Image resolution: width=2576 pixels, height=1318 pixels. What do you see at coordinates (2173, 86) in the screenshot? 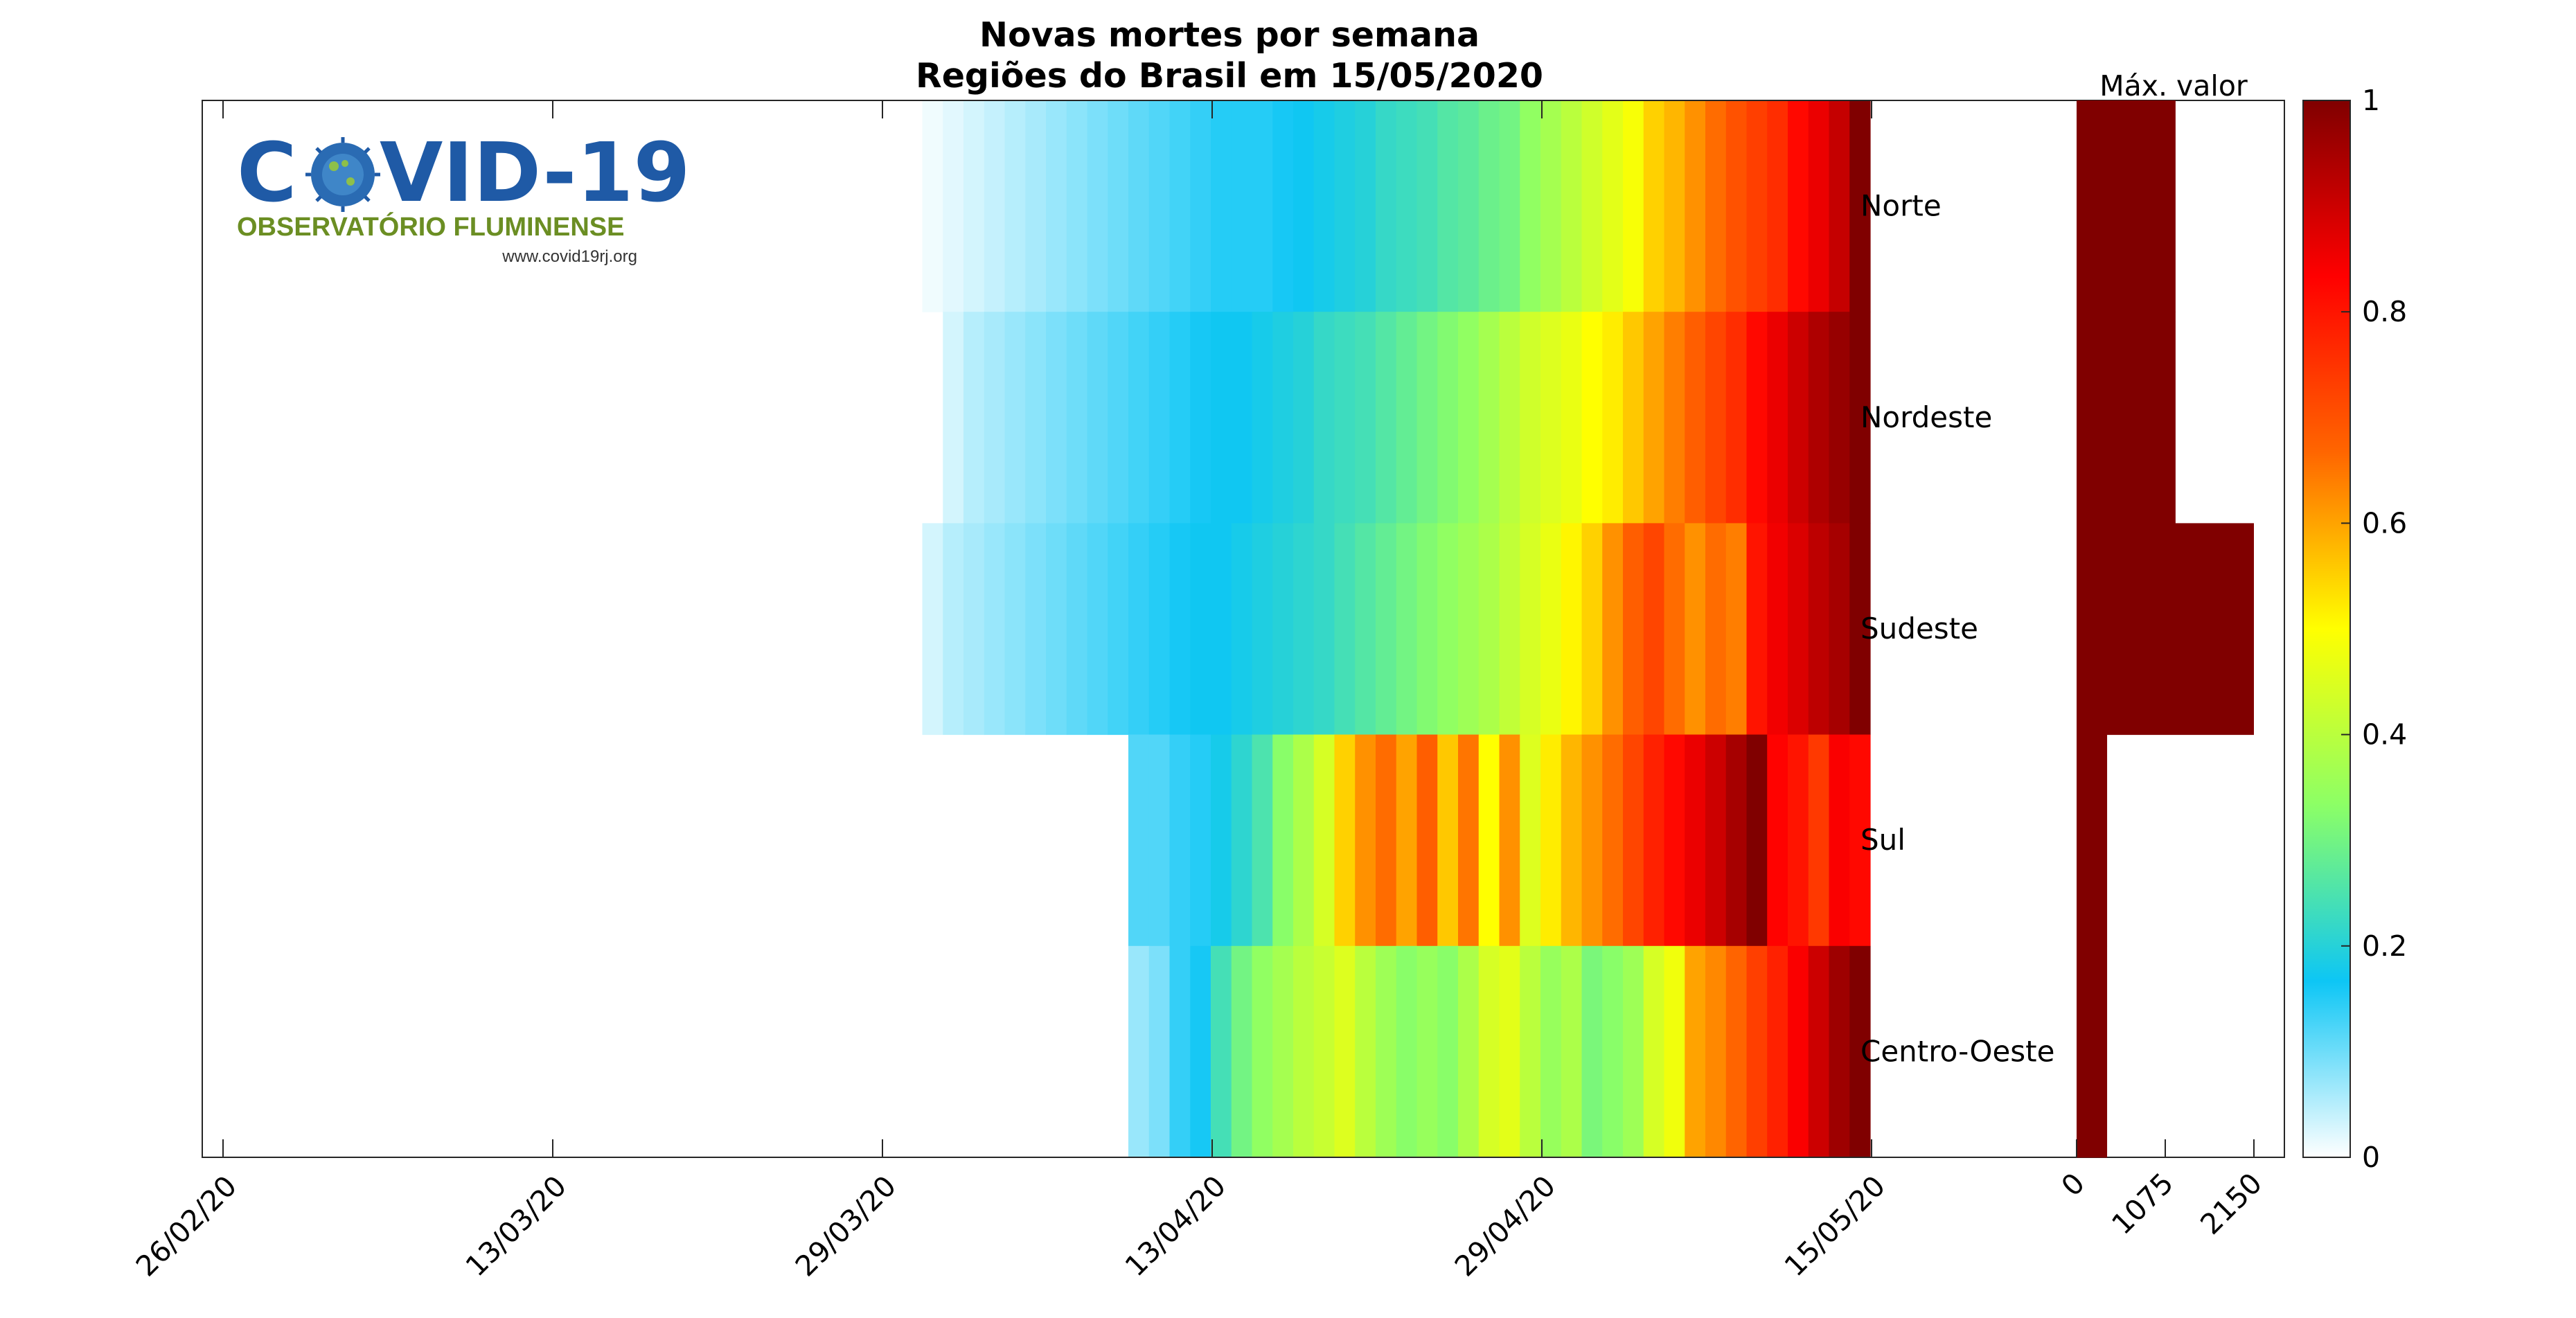
I see `max-value-title: Máx. valor` at bounding box center [2173, 86].